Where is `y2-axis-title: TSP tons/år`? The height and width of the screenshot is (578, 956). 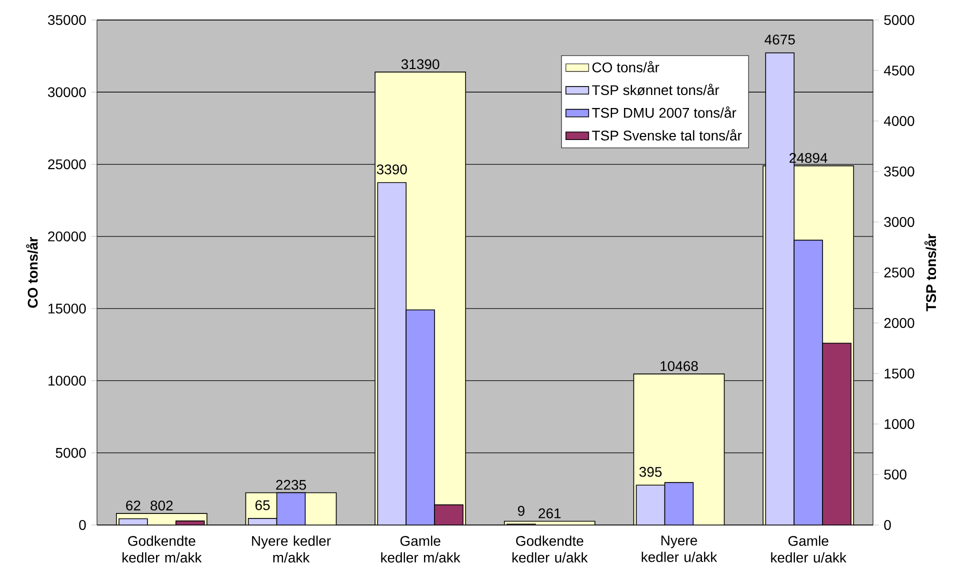
y2-axis-title: TSP tons/år is located at coordinates (930, 273).